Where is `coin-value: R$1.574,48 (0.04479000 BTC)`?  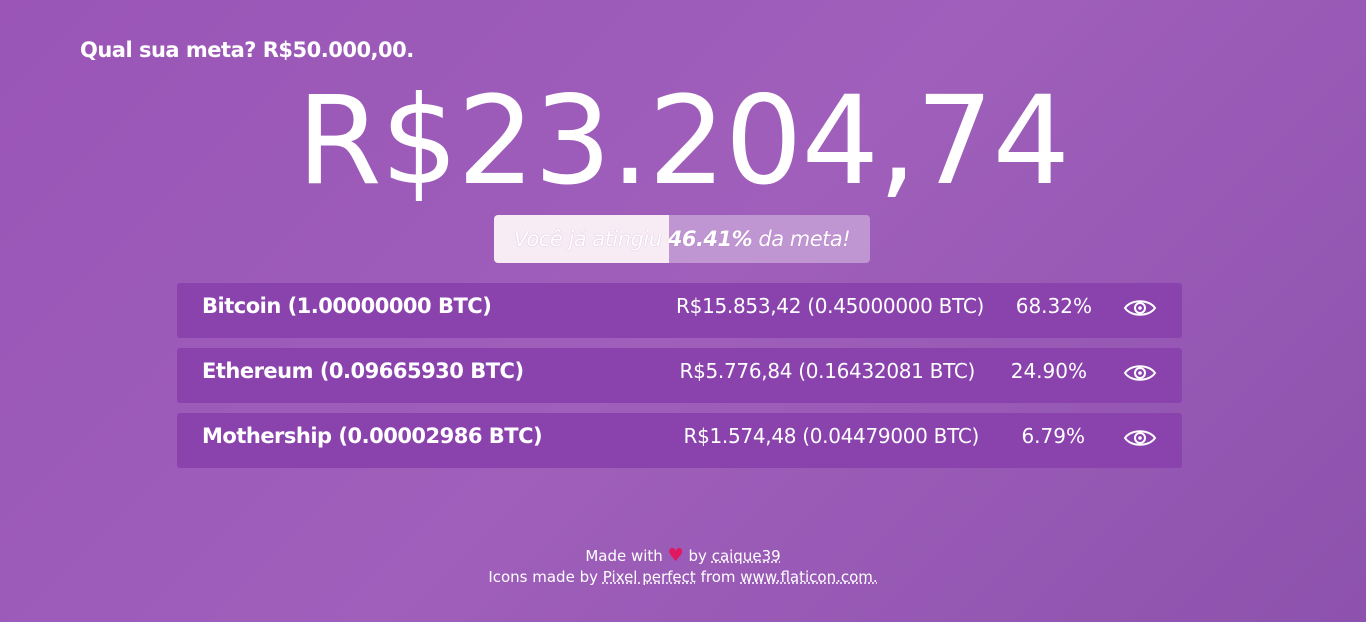
coin-value: R$1.574,48 (0.04479000 BTC) is located at coordinates (831, 436).